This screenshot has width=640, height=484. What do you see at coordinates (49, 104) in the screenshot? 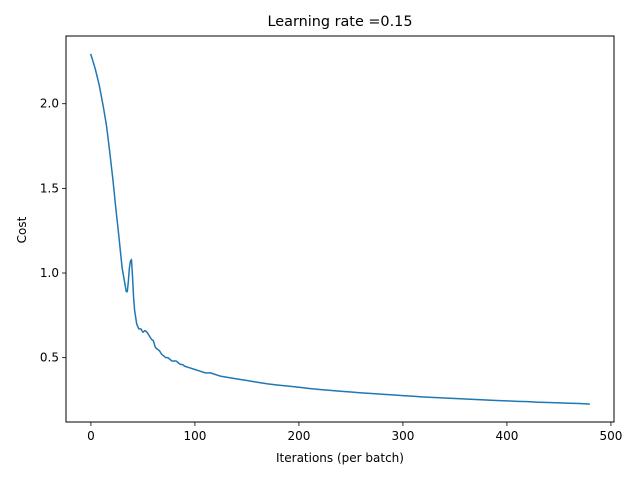
I see `y-tick-label: 2.0` at bounding box center [49, 104].